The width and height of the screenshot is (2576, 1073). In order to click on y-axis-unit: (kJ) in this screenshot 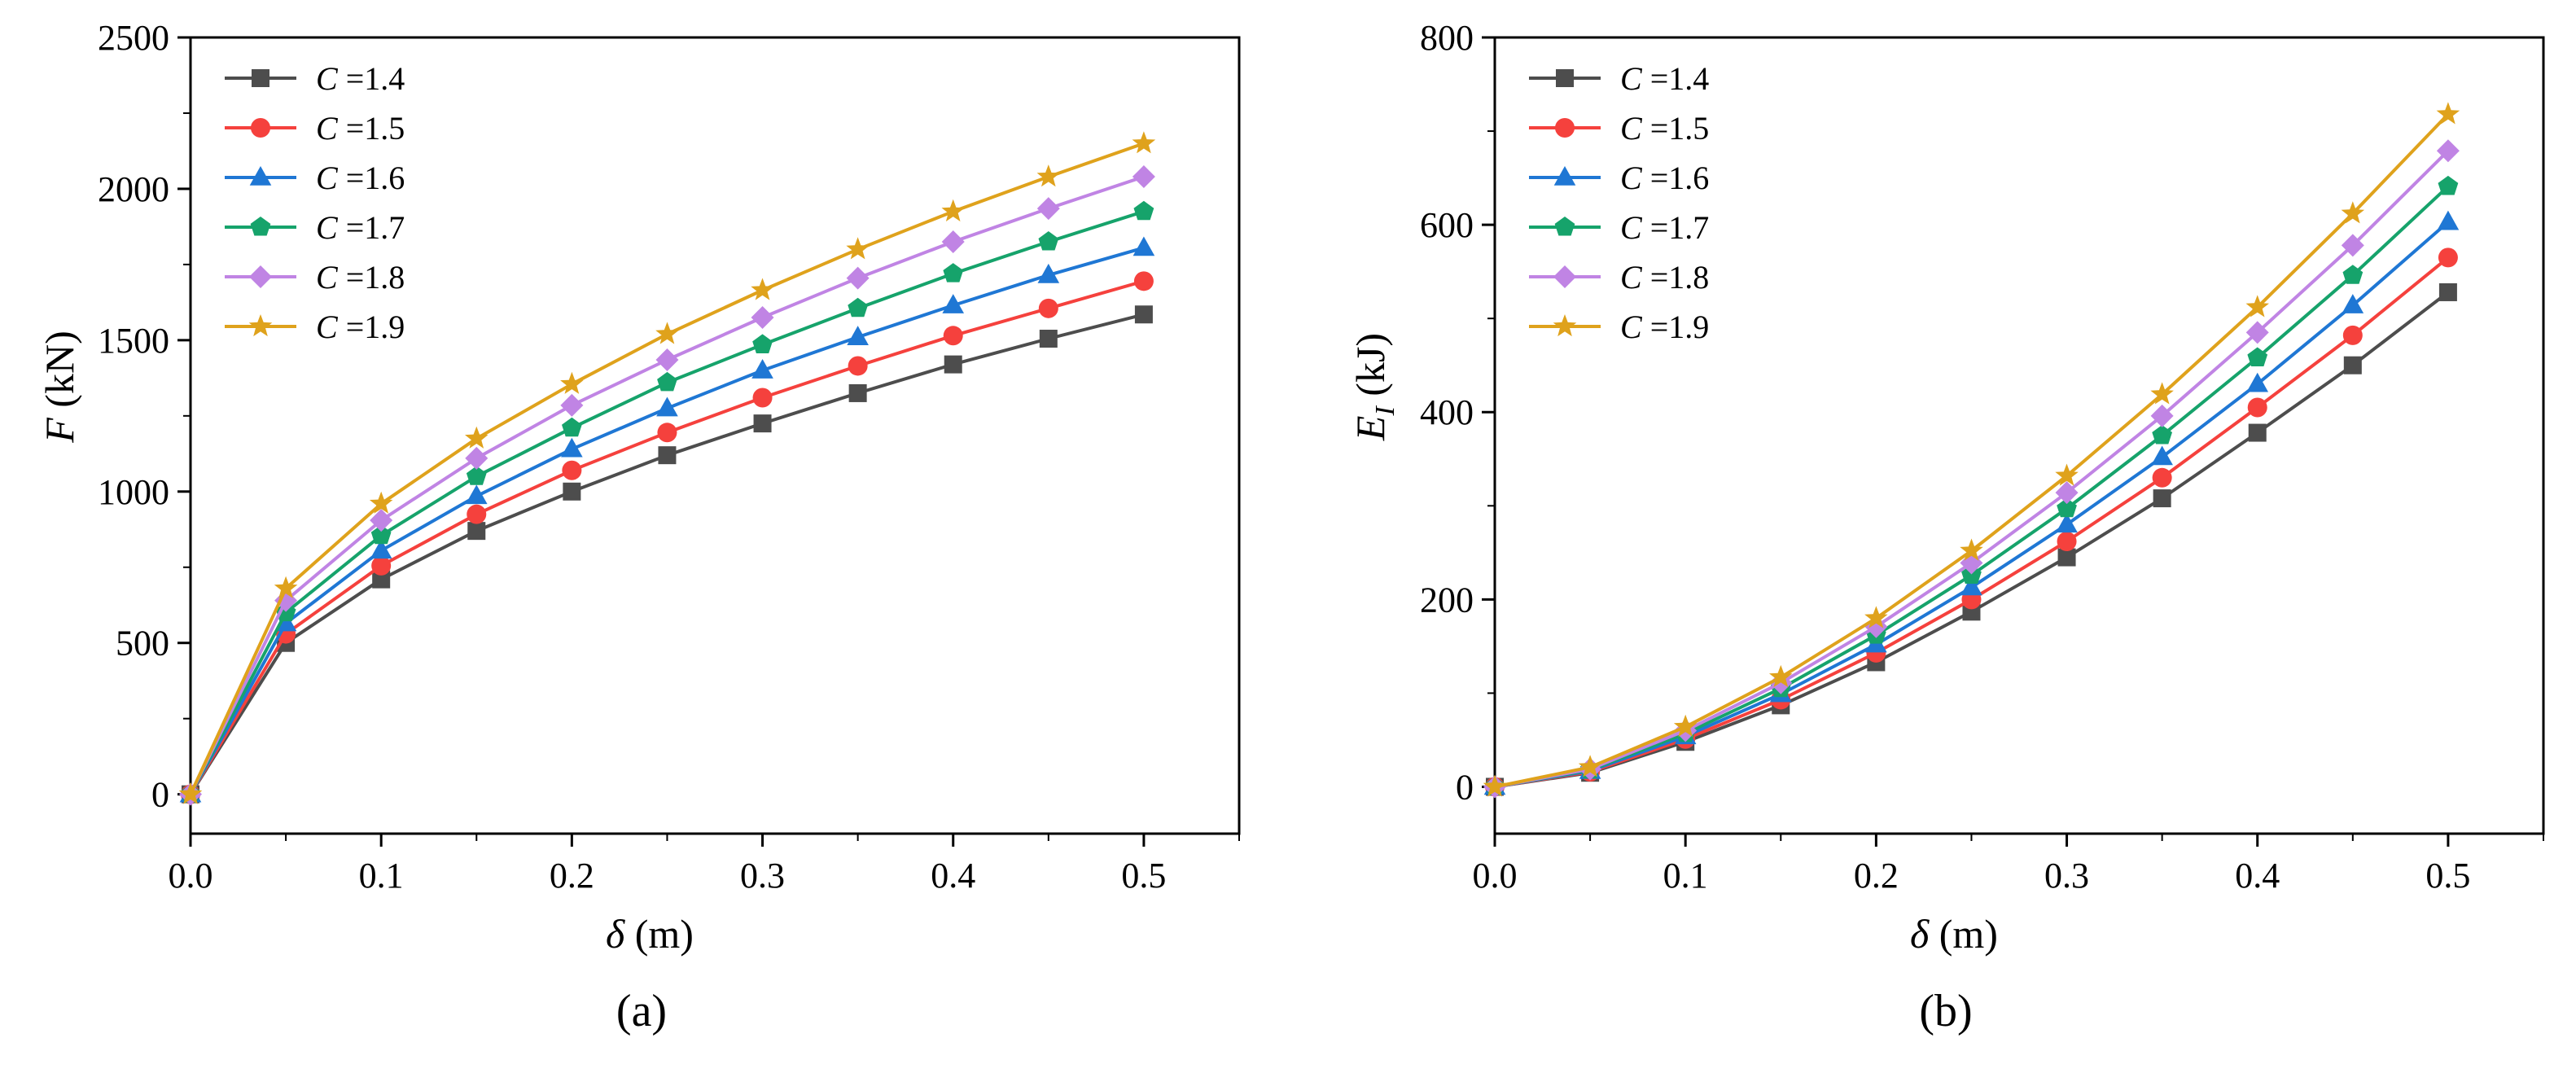, I will do `click(1370, 369)`.